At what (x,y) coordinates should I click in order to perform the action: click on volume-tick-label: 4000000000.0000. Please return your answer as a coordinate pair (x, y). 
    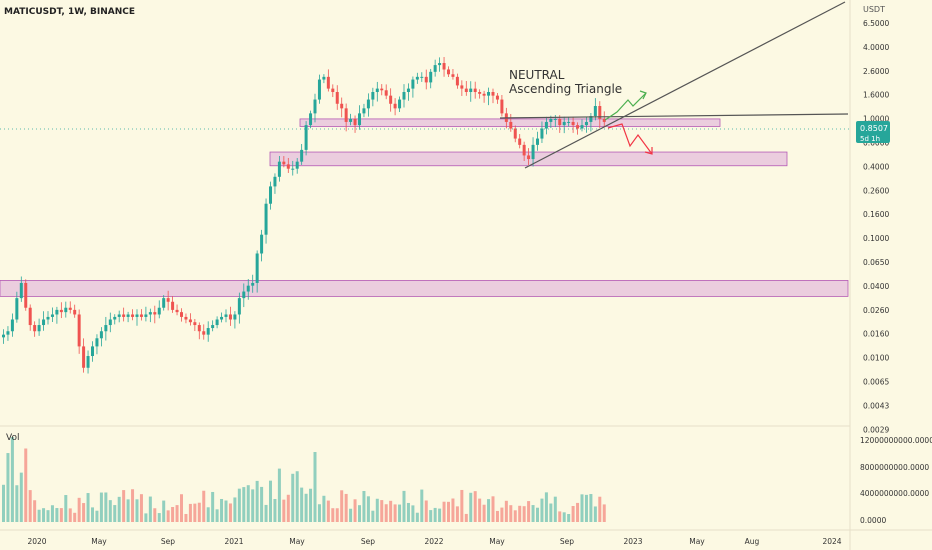
    Looking at the image, I should click on (894, 493).